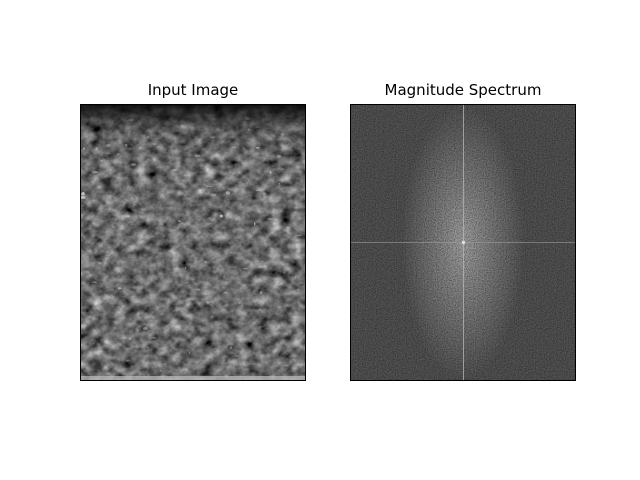  What do you see at coordinates (463, 90) in the screenshot?
I see `magnitude-spectrum-title: Magnitude Spectrum` at bounding box center [463, 90].